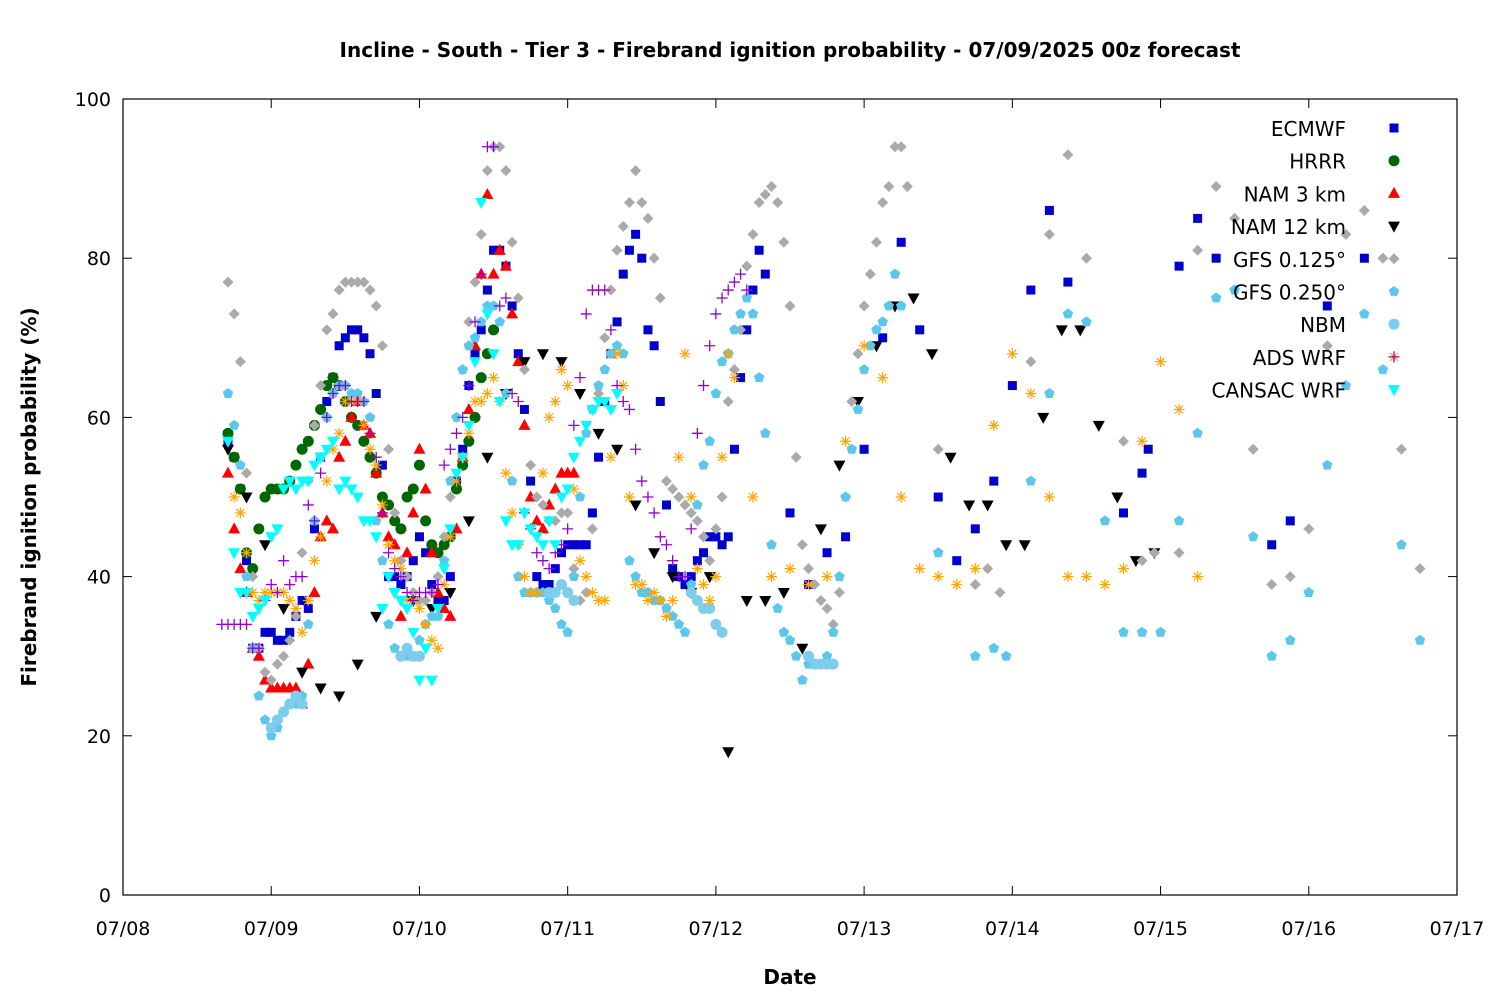 This screenshot has height=1000, width=1500. What do you see at coordinates (789, 977) in the screenshot?
I see `x-axis-label: Date` at bounding box center [789, 977].